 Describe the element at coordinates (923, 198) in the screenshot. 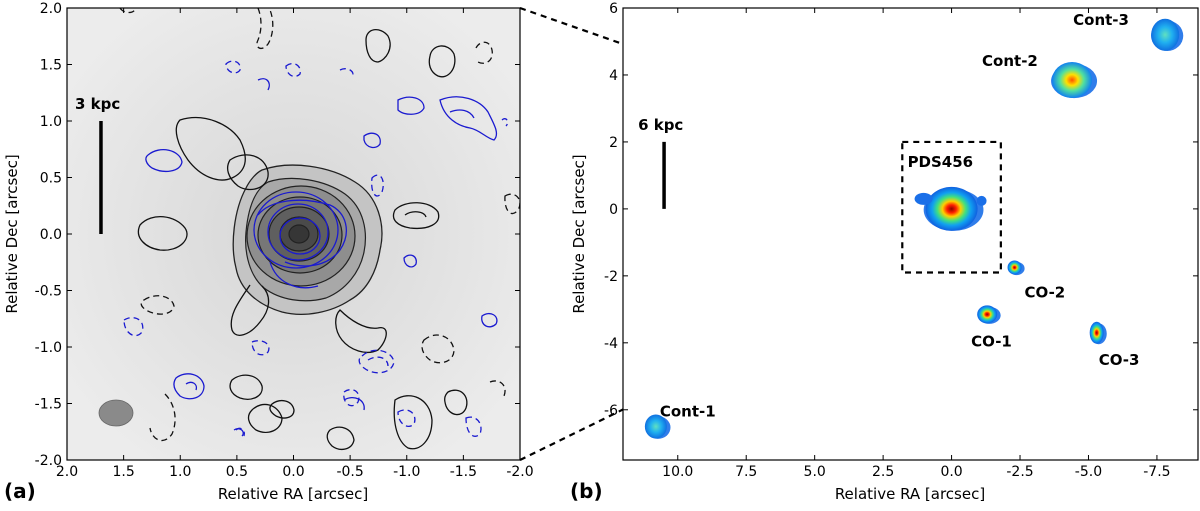

I see `pds456-blob-west` at that location.